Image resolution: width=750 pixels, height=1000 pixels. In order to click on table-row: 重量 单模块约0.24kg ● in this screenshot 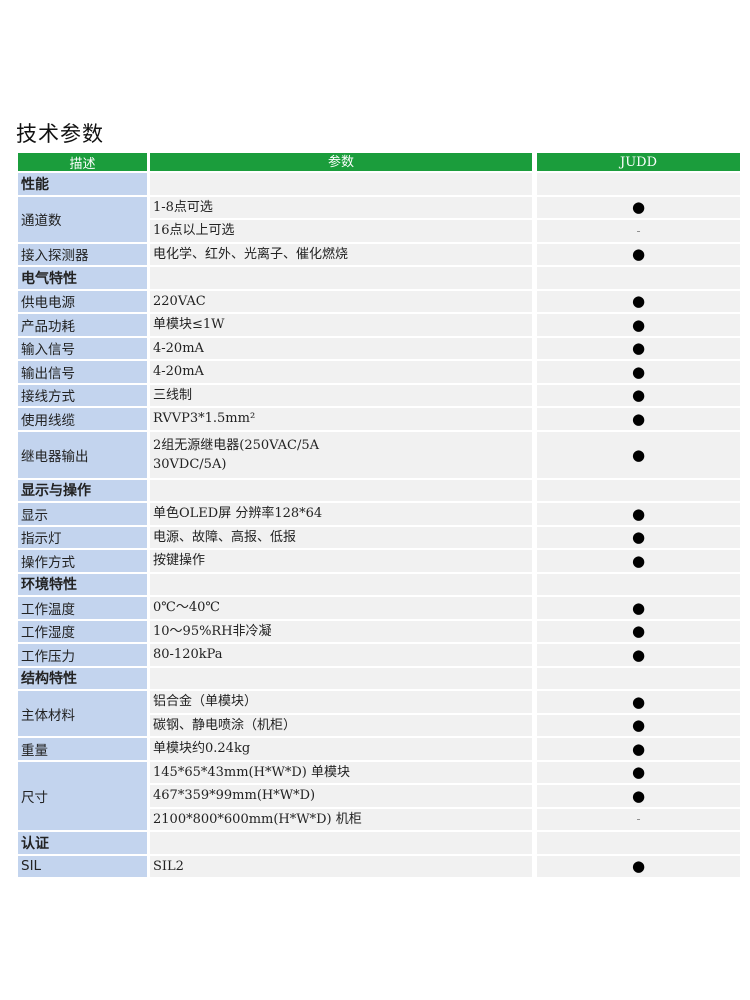, I will do `click(379, 749)`.